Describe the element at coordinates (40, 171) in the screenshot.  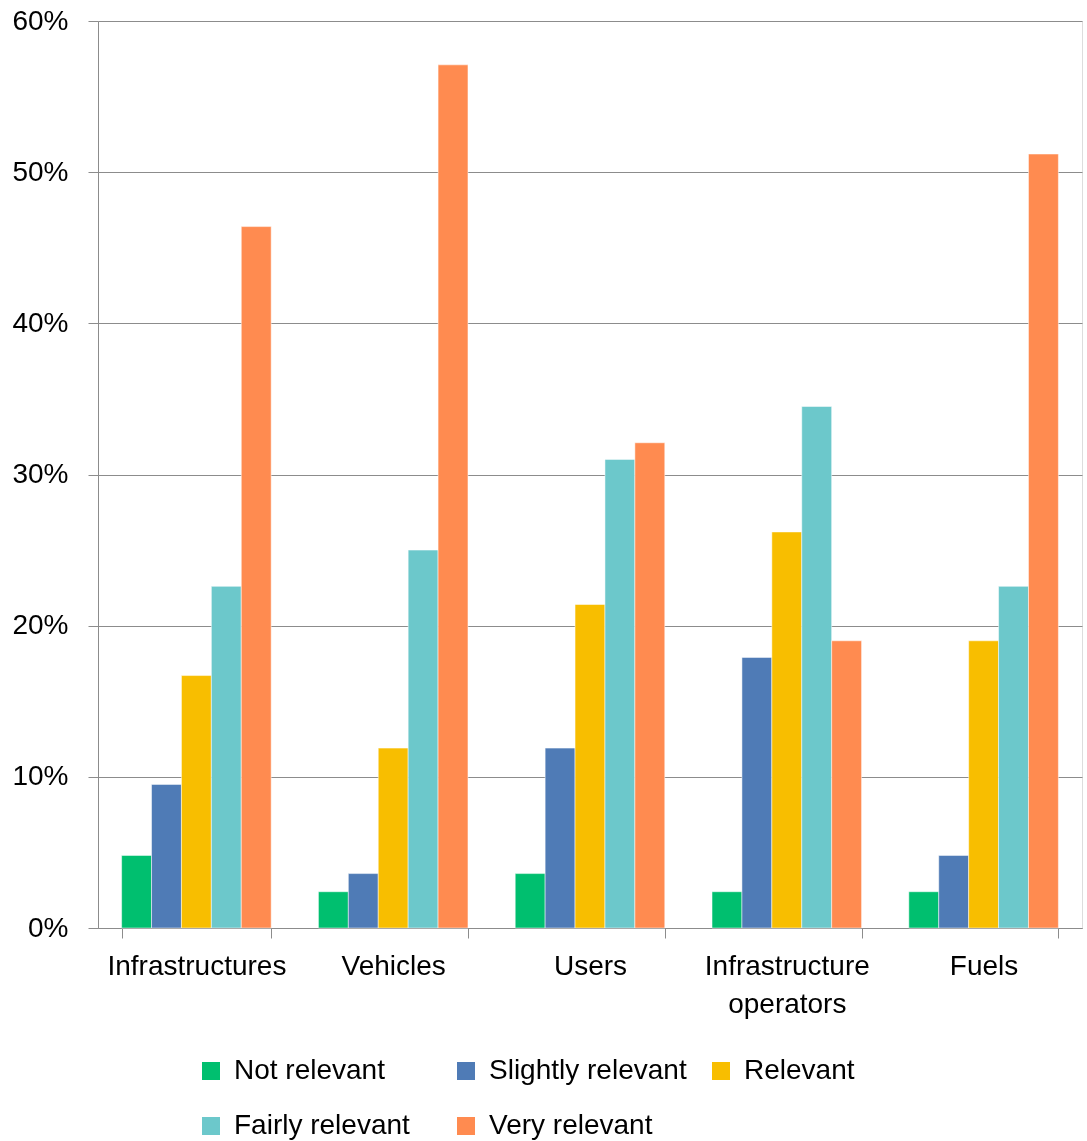
I see `y-tick-label: 50%` at that location.